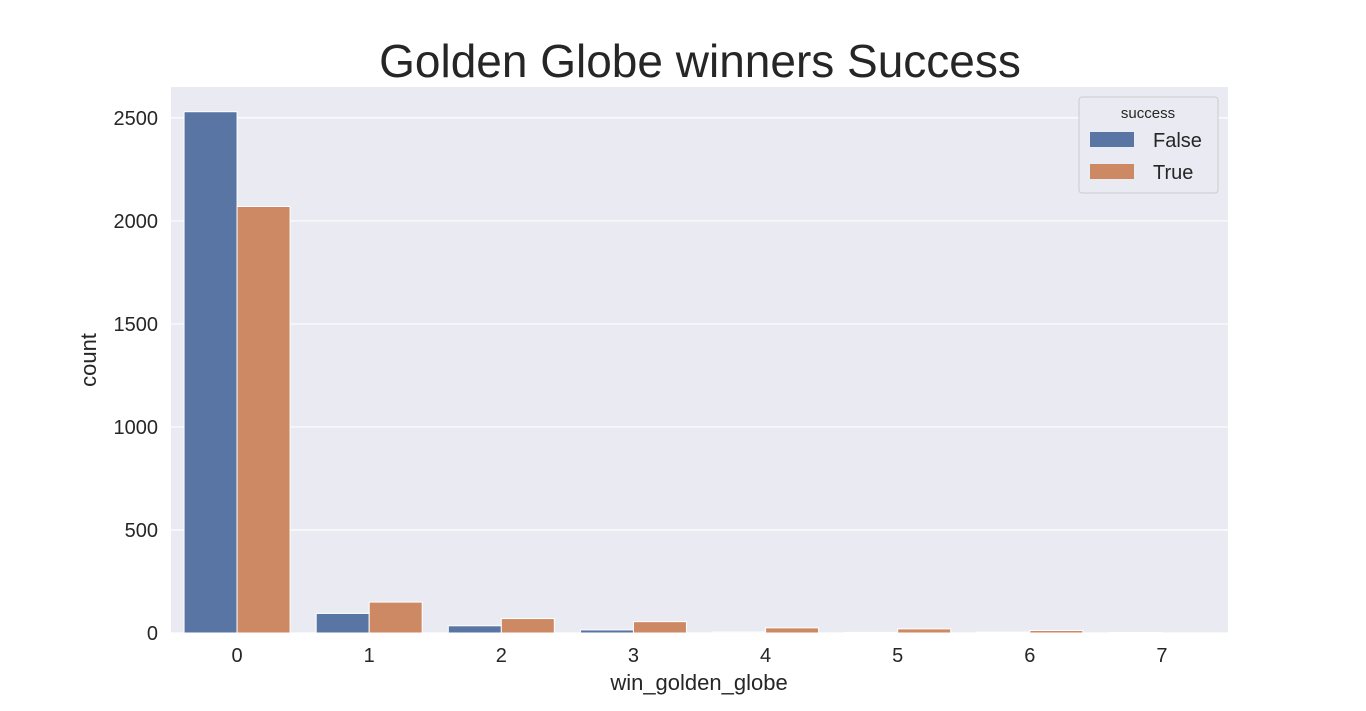 The height and width of the screenshot is (711, 1366). What do you see at coordinates (1029, 656) in the screenshot?
I see `x-tick-label: 6` at bounding box center [1029, 656].